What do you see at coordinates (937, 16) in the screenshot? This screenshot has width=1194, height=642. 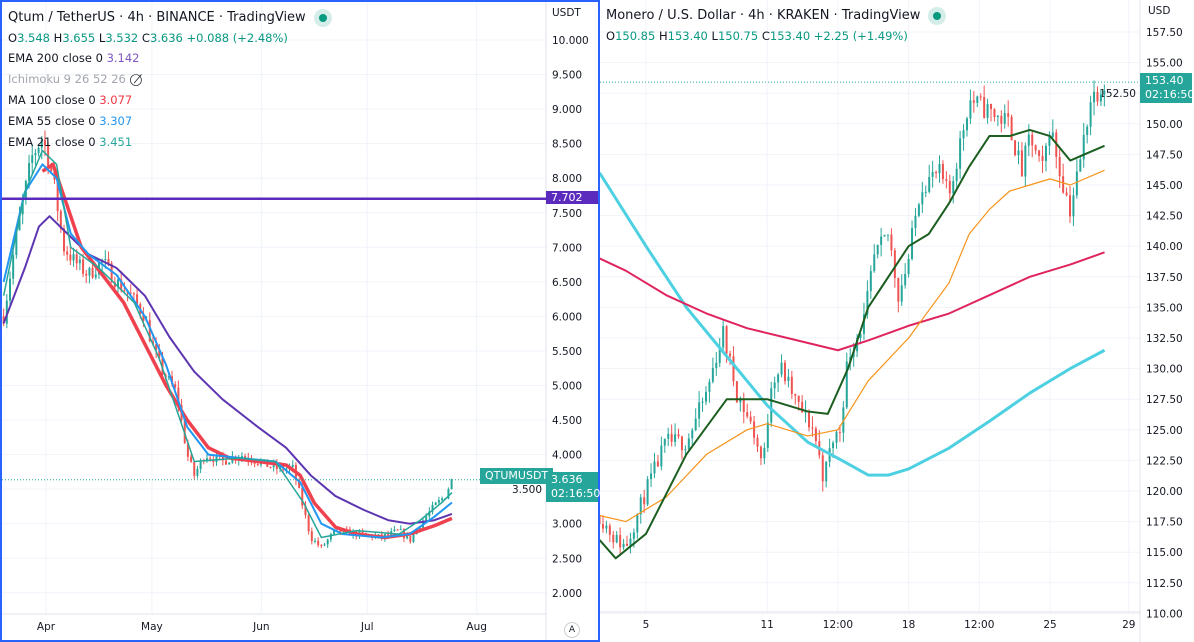 I see `market-status-icon` at bounding box center [937, 16].